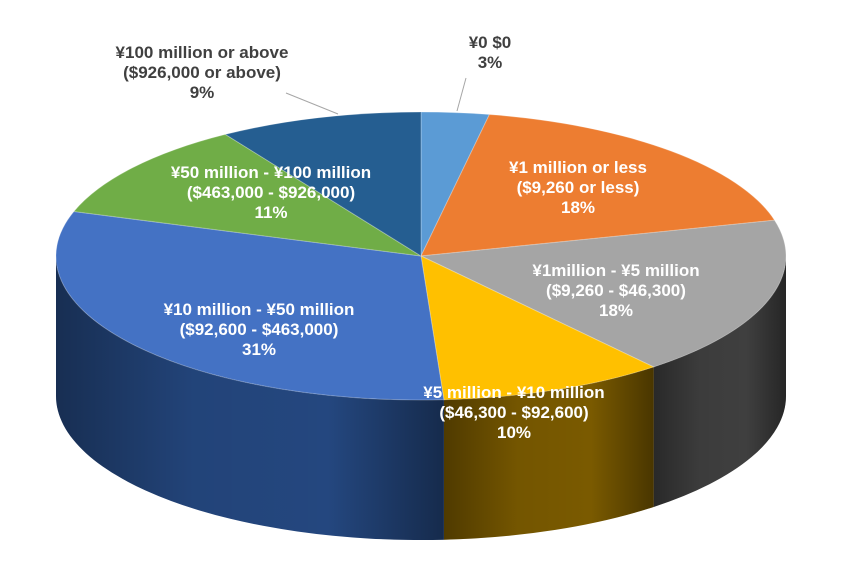  Describe the element at coordinates (202, 72) in the screenshot. I see `slice-label-line: ($926,000 or above)` at that location.